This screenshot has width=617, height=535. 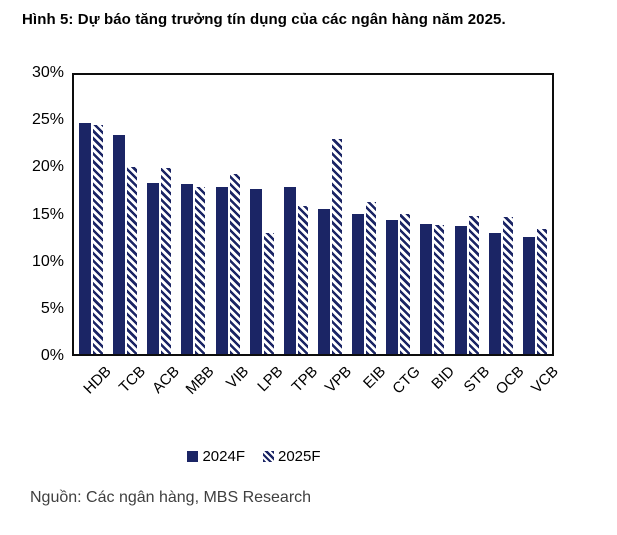 I want to click on bar-group-mbb, so click(x=193, y=214).